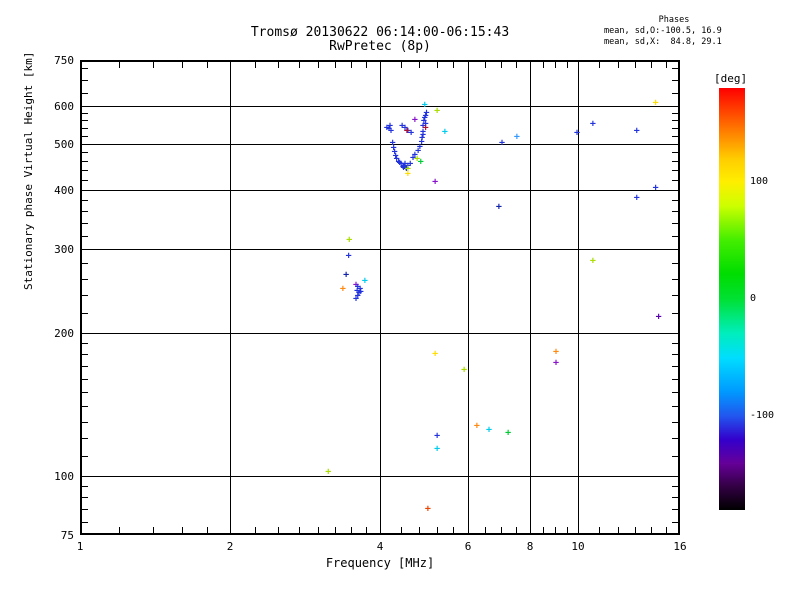 Image resolution: width=800 pixels, height=600 pixels. Describe the element at coordinates (663, 42) in the screenshot. I see `phase-stats-x-line: mean, sd,X: 84.8, 29.1` at that location.